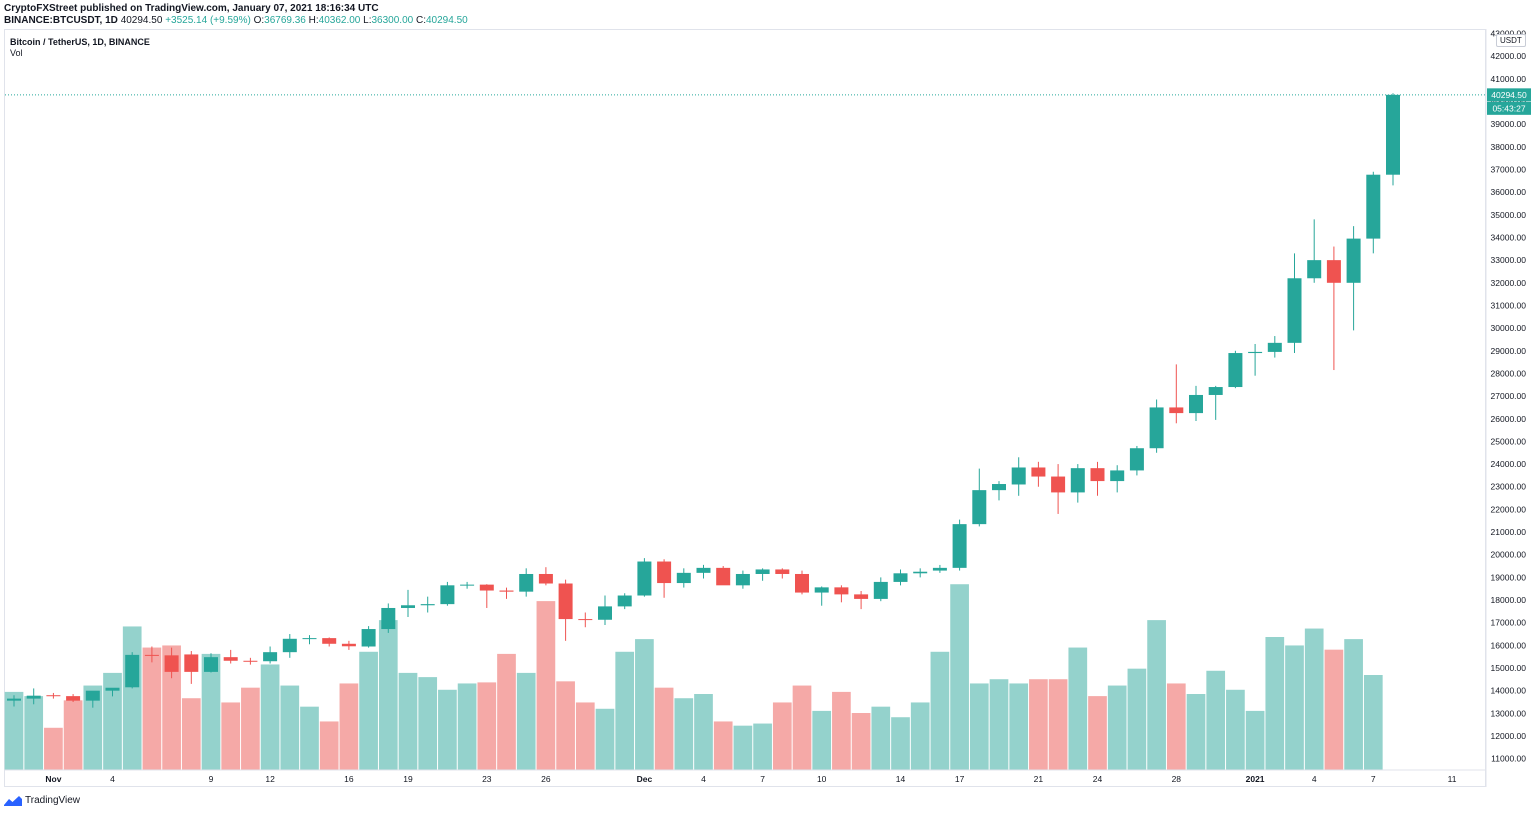 The height and width of the screenshot is (814, 1536). What do you see at coordinates (1509, 464) in the screenshot?
I see `price-tick-label: 24000.00` at bounding box center [1509, 464].